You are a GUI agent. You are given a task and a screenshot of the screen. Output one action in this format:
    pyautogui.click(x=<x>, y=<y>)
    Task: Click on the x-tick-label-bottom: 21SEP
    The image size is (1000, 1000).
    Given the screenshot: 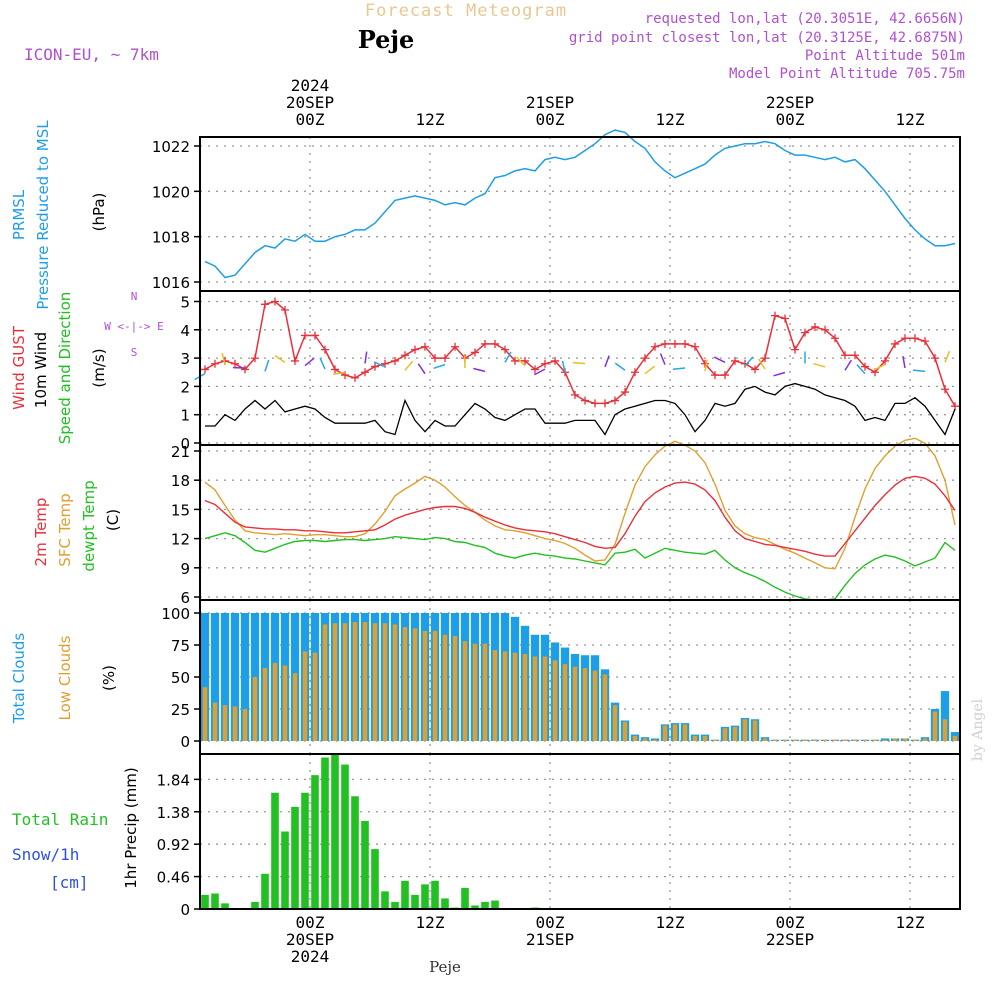 What is the action you would take?
    pyautogui.click(x=550, y=939)
    